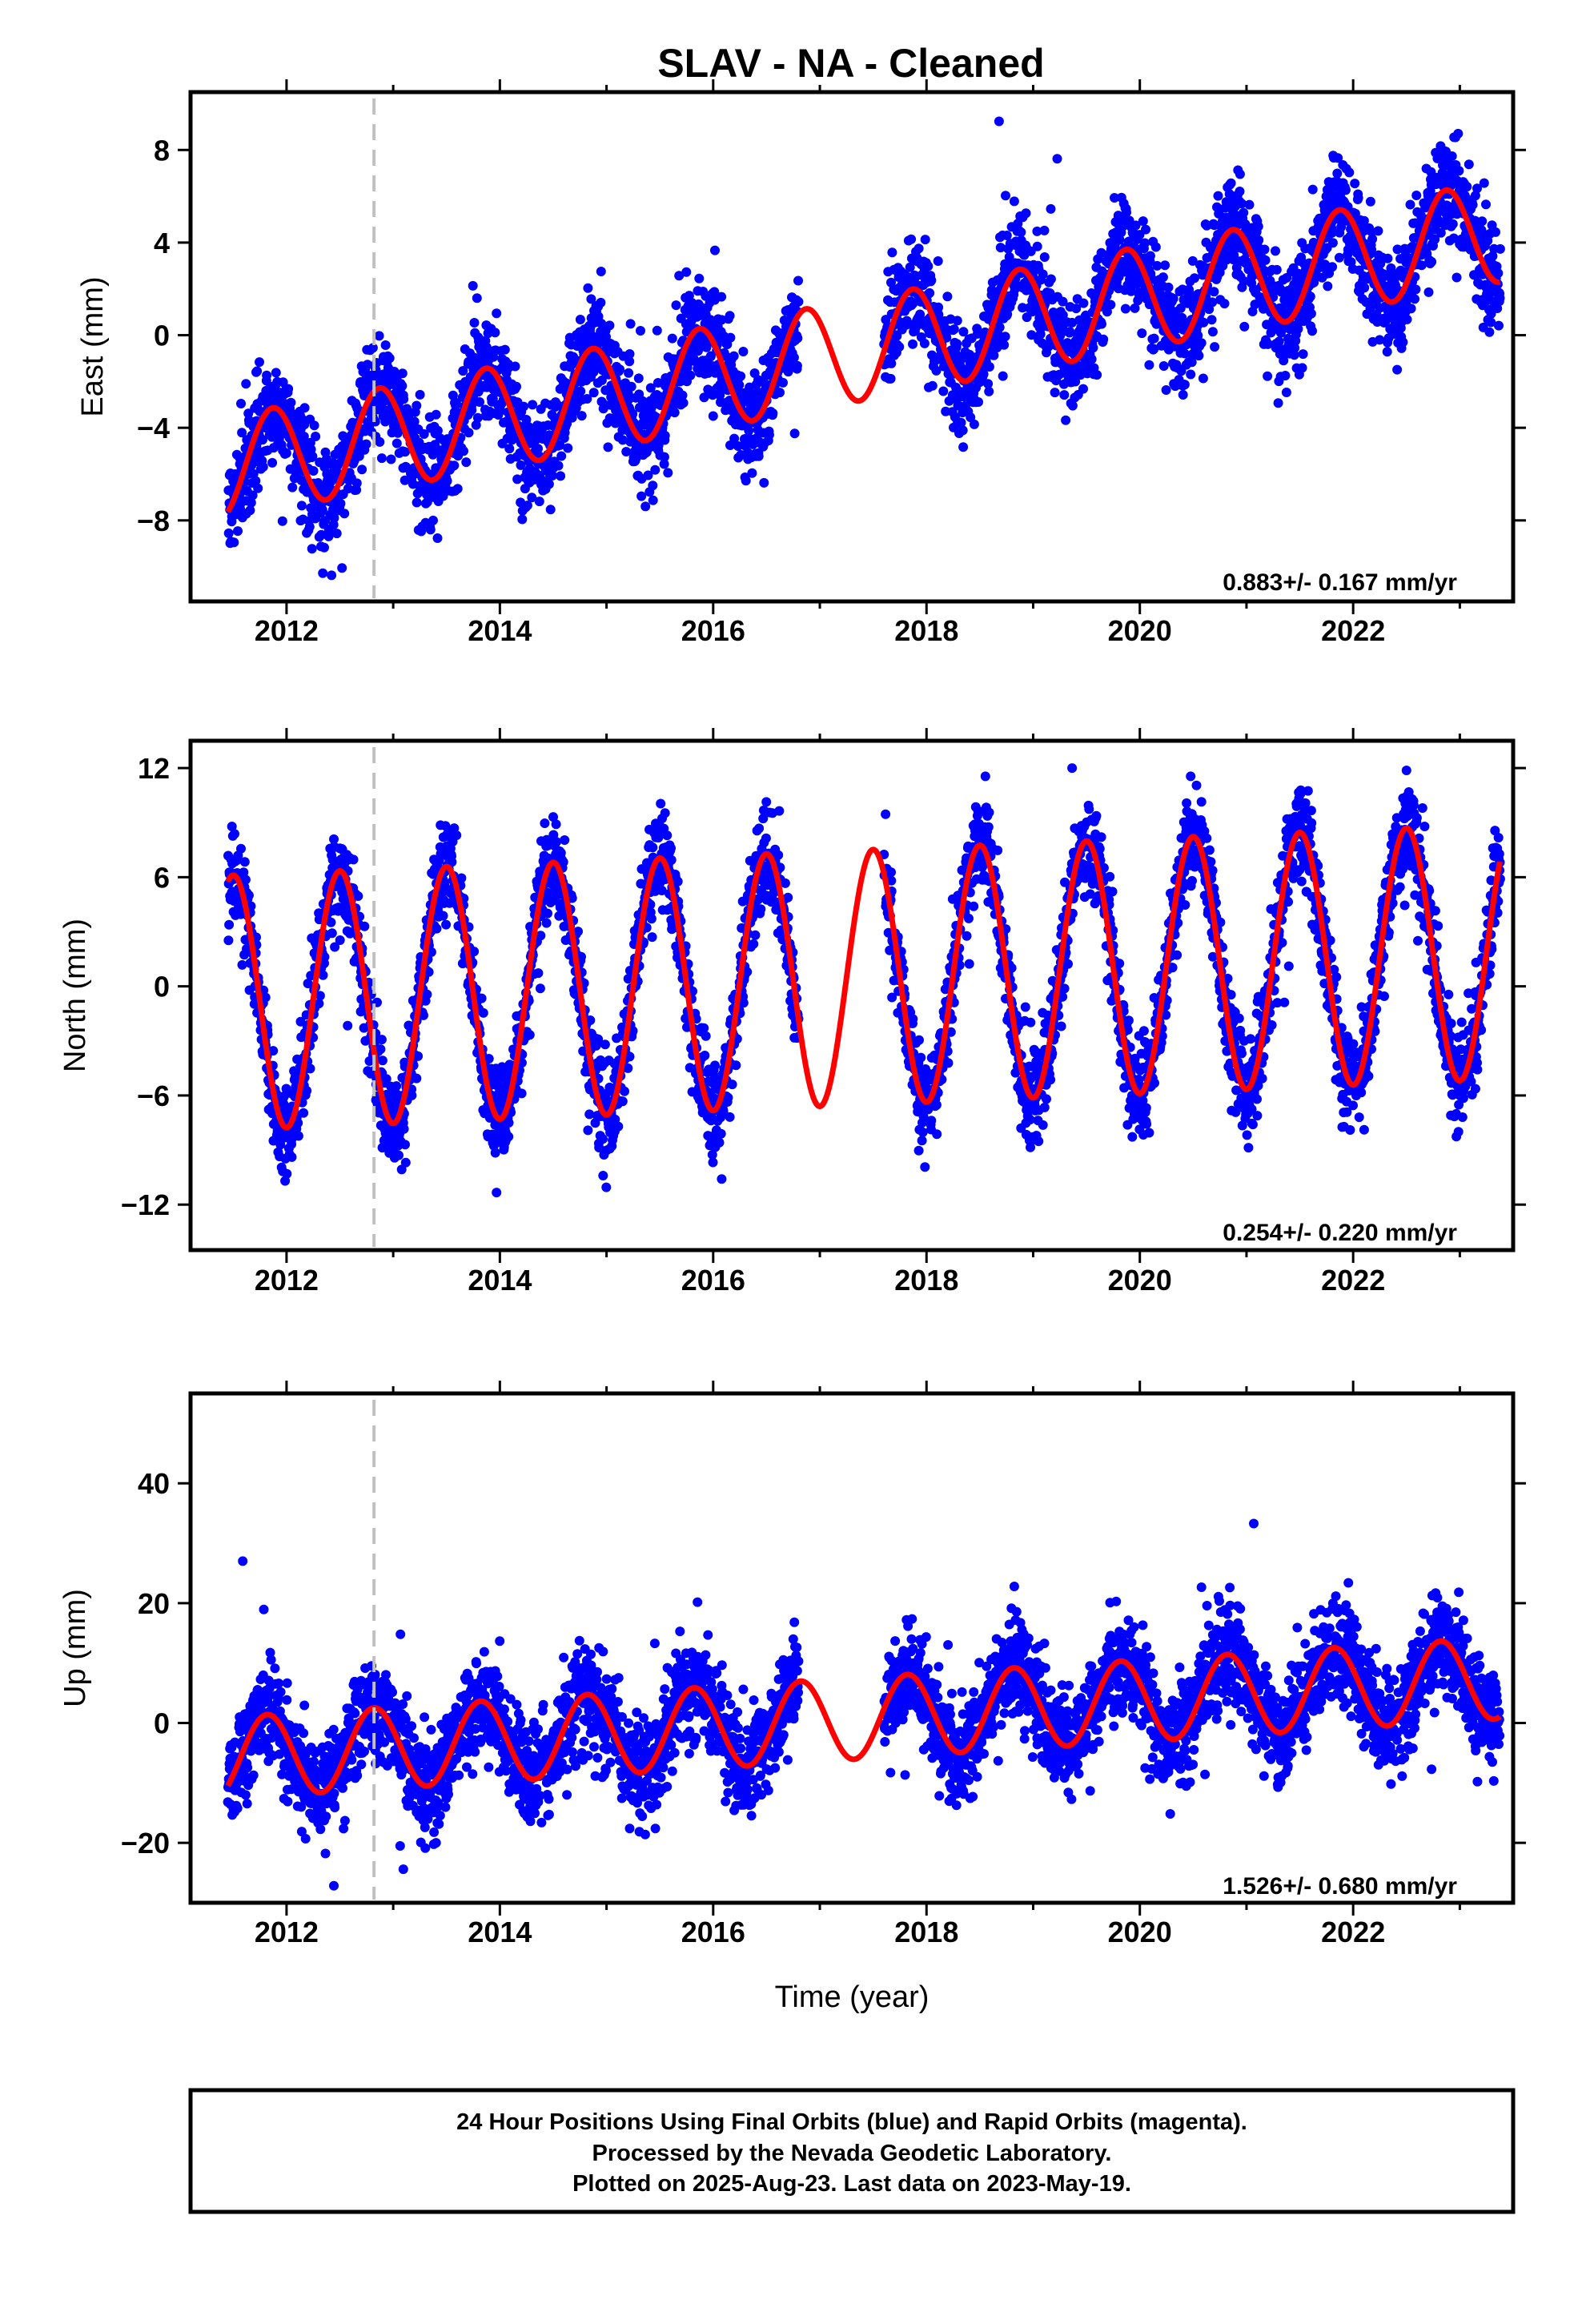  I want to click on y-tick-label: −4, so click(154, 428).